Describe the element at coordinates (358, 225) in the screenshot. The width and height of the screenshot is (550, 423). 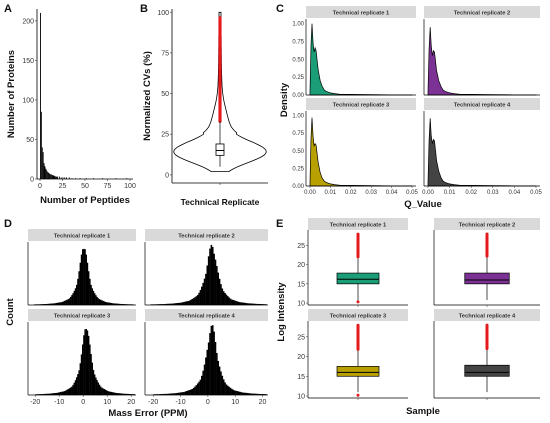
I see `panel-e-strip-label: Technical replicate 1` at that location.